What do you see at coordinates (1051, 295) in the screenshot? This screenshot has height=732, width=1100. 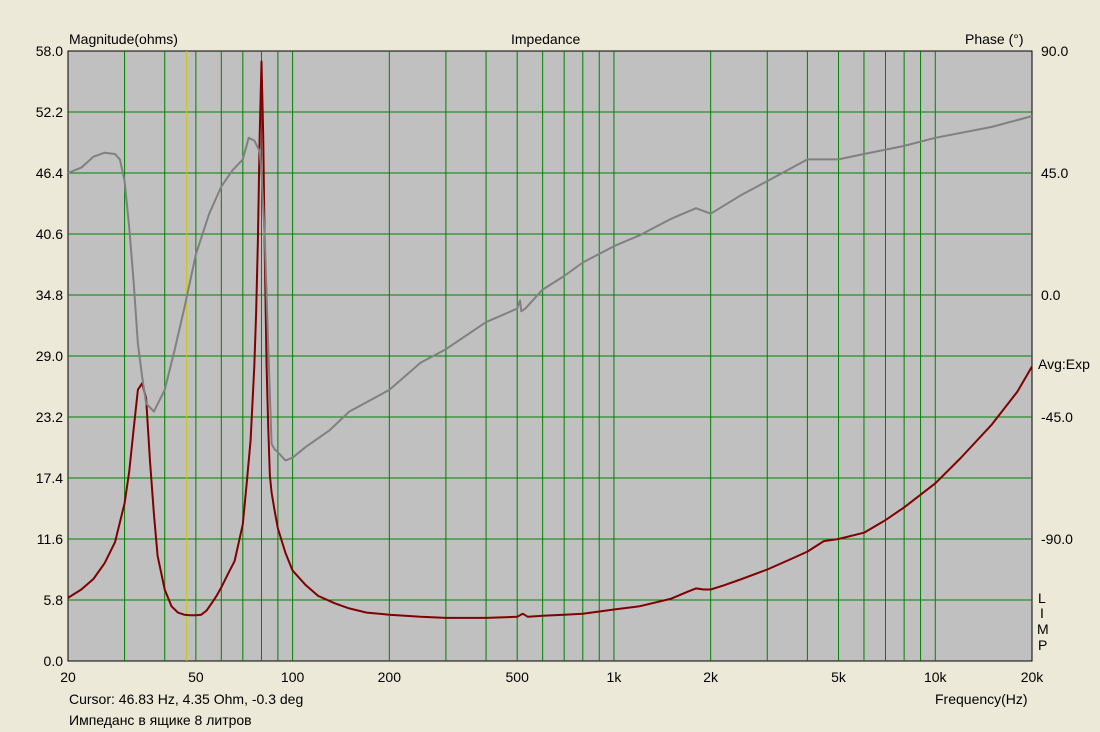 I see `y2-tick-label-2: 0.0` at bounding box center [1051, 295].